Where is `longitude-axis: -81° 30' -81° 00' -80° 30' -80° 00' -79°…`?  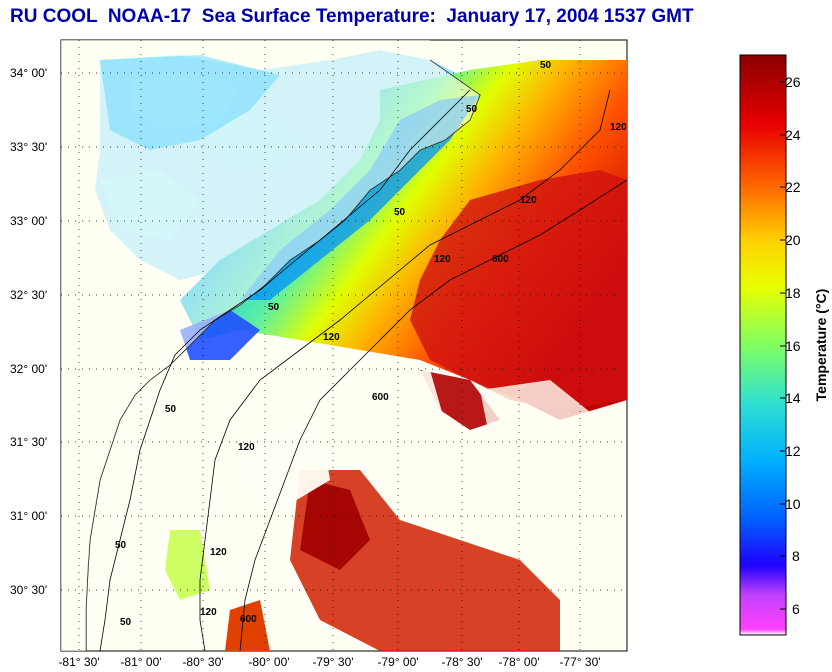
longitude-axis: -81° 30' -81° 00' -80° 30' -80° 00' -79°… is located at coordinates (329, 662).